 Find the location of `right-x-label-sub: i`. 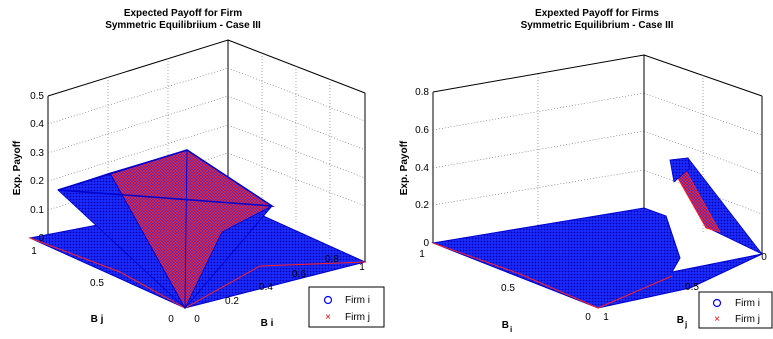

right-x-label-sub: i is located at coordinates (511, 329).